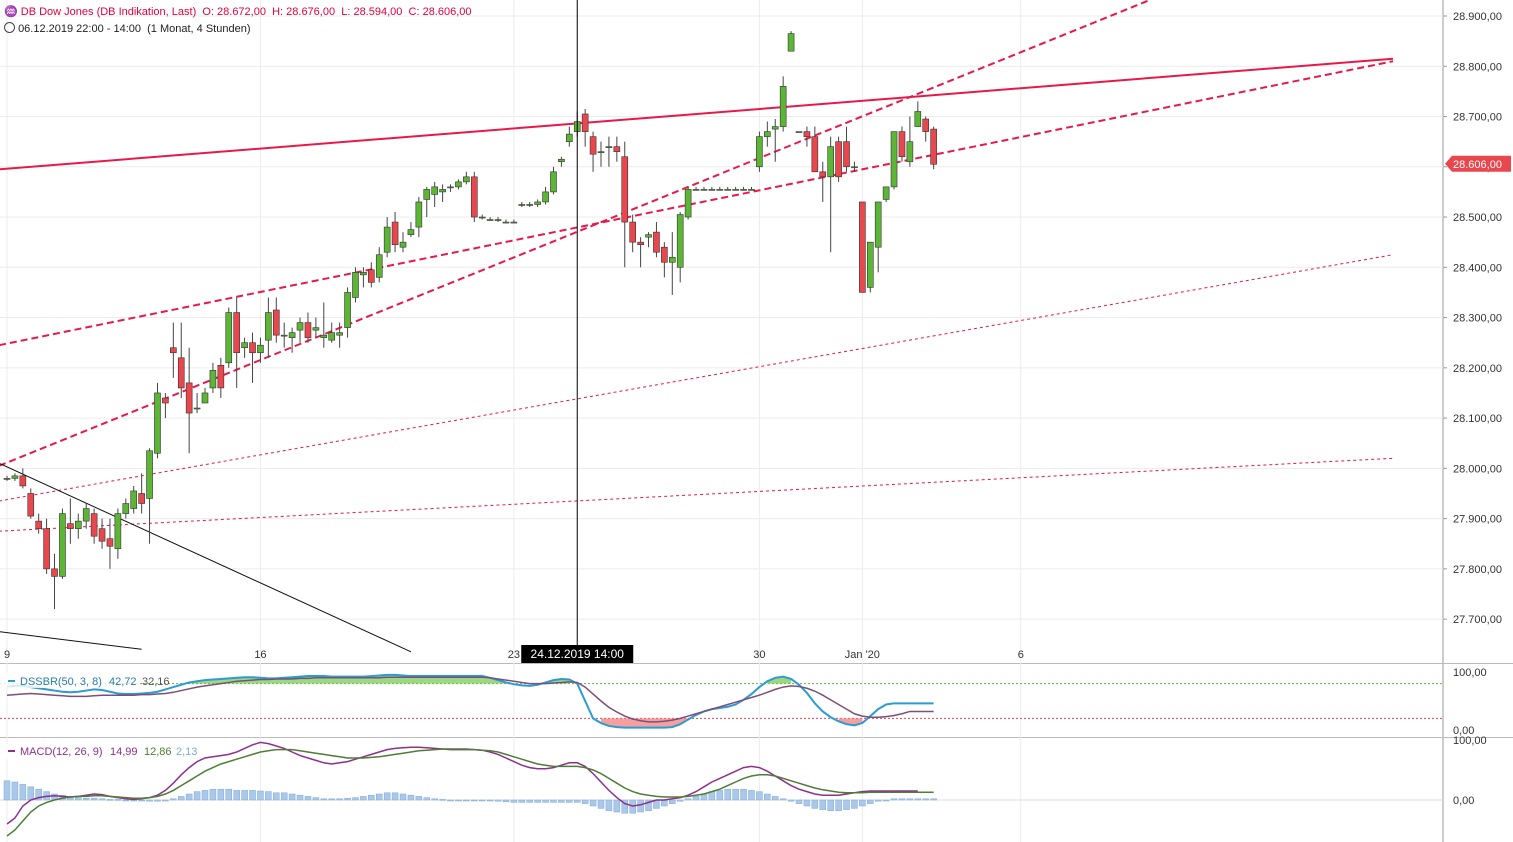 This screenshot has width=1513, height=842. Describe the element at coordinates (260, 655) in the screenshot. I see `x-tick-label: 16` at that location.